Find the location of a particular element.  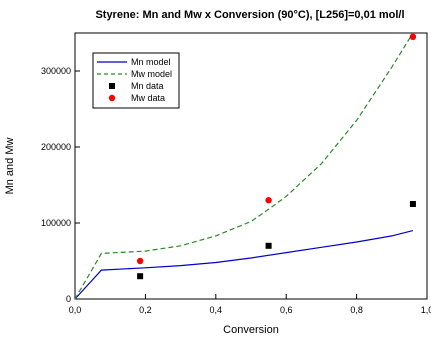

legend-label-mn-model: Mn model is located at coordinates (151, 62).